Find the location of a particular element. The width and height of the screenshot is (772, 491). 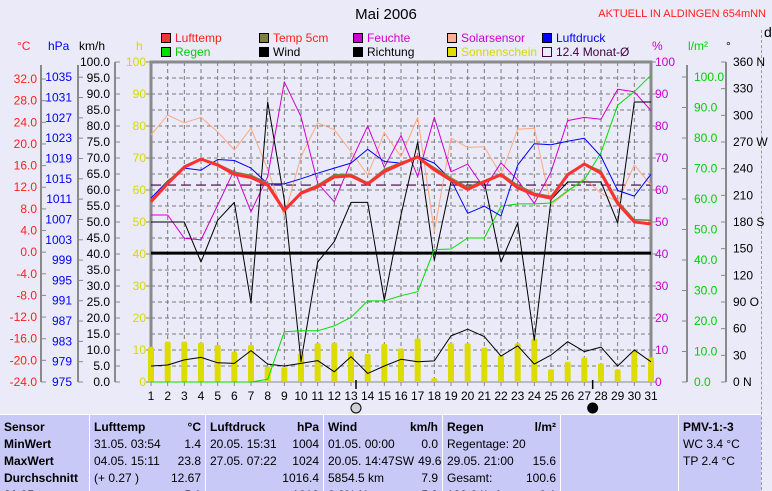

table-column-empty is located at coordinates (619, 453).